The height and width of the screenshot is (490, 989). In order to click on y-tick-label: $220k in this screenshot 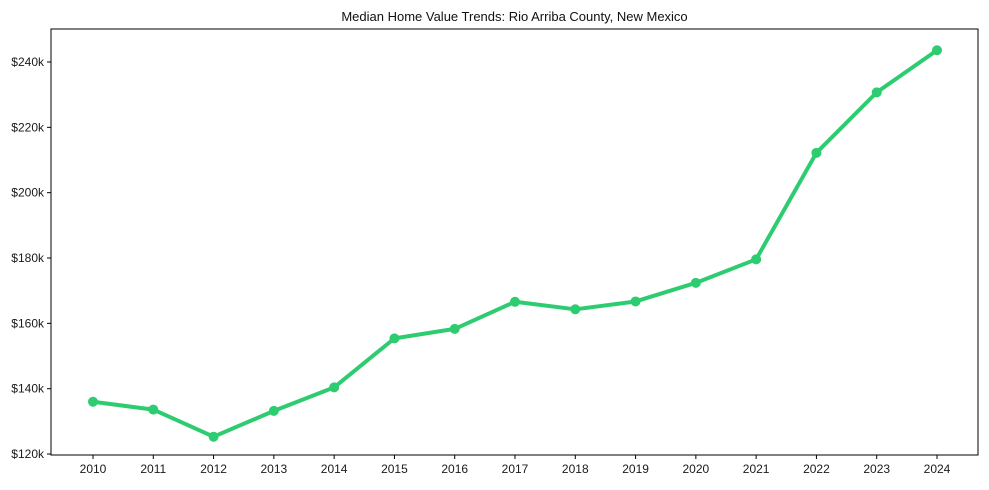, I will do `click(28, 127)`.